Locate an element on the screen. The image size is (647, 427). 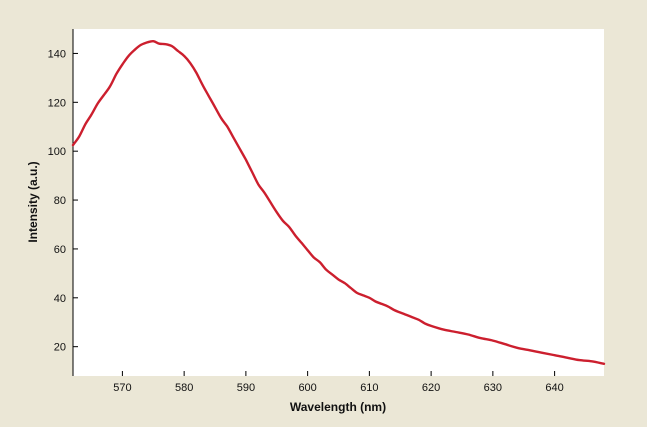
y-axis-ticks: 20 40 60 80 100 120 140 is located at coordinates (63, 201).